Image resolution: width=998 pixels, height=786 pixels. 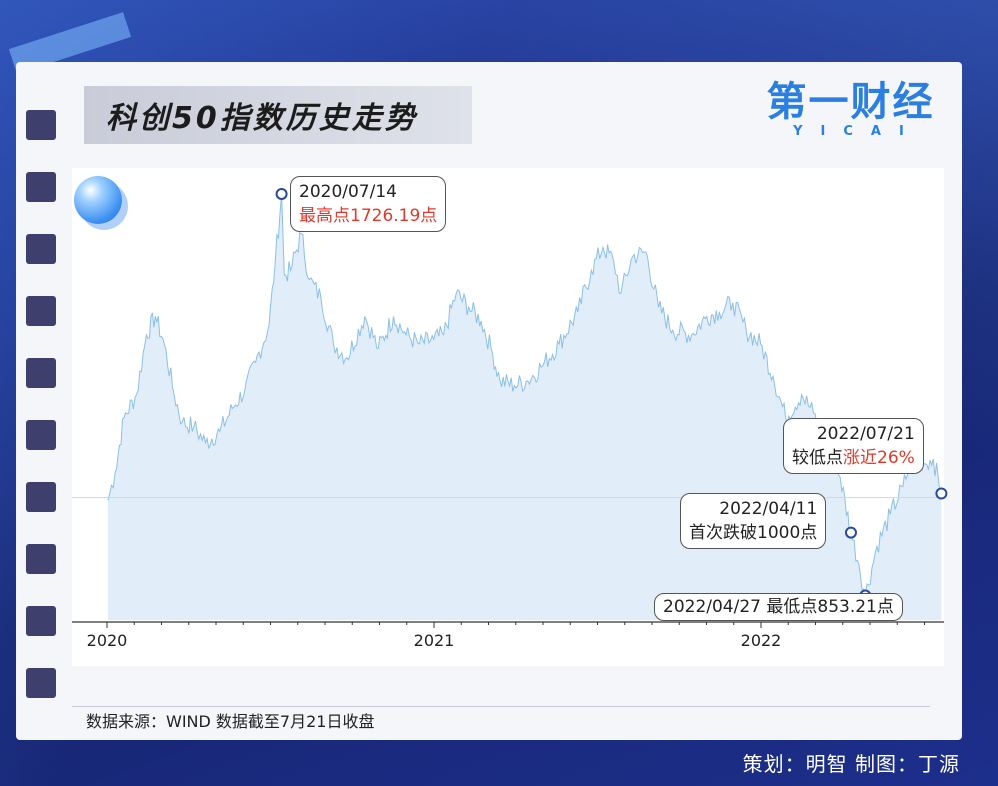 I want to click on low-label: 2022/04/27 最低点853.21点, so click(x=778, y=607).